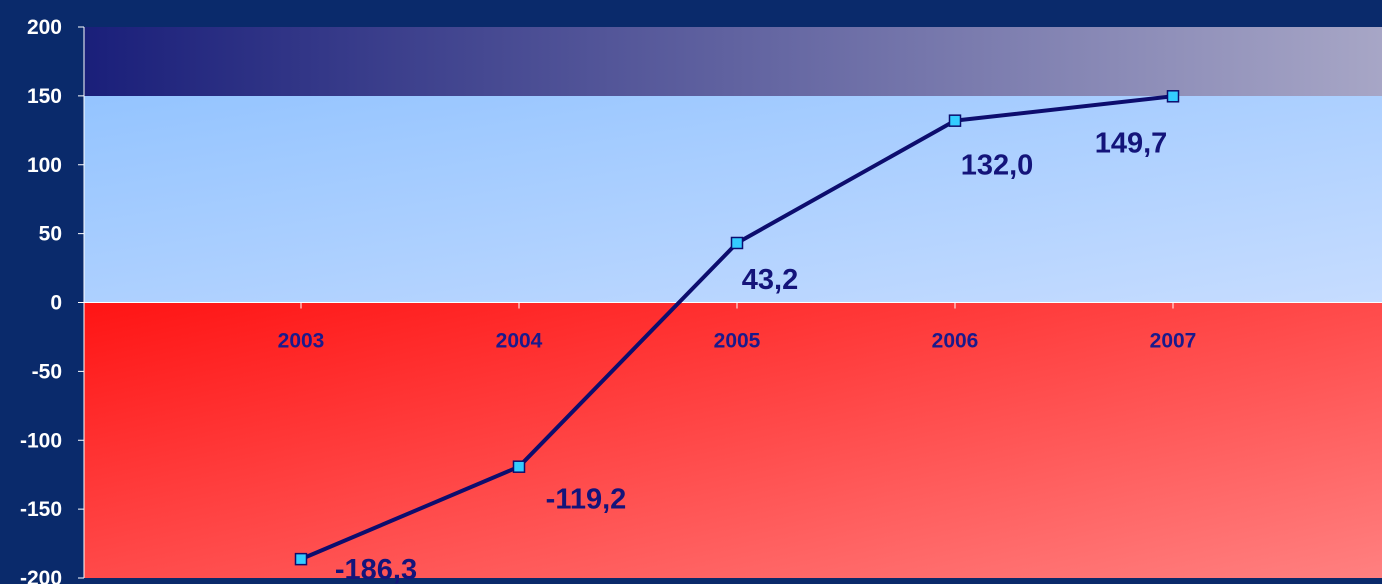  I want to click on y-tick-label: -100, so click(41, 440).